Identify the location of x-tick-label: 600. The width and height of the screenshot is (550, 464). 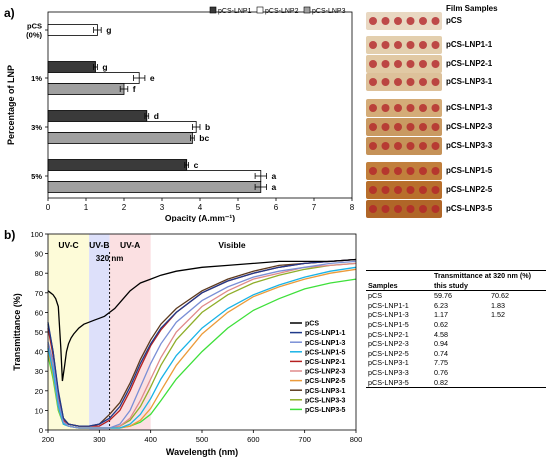
(253, 439).